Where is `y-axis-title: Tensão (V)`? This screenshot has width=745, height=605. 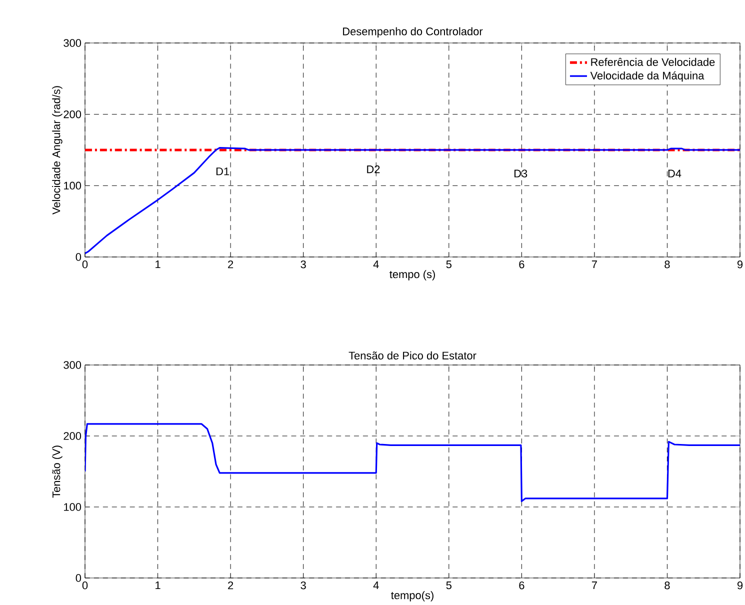 y-axis-title: Tensão (V) is located at coordinates (57, 472).